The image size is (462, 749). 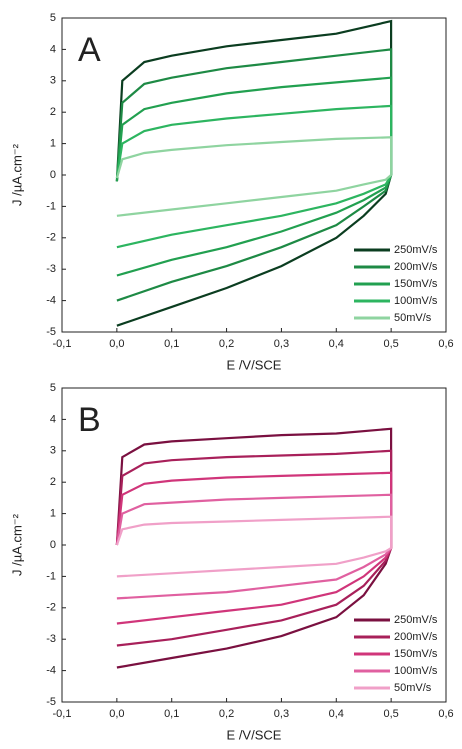 What do you see at coordinates (89, 50) in the screenshot?
I see `panel-label: A` at bounding box center [89, 50].